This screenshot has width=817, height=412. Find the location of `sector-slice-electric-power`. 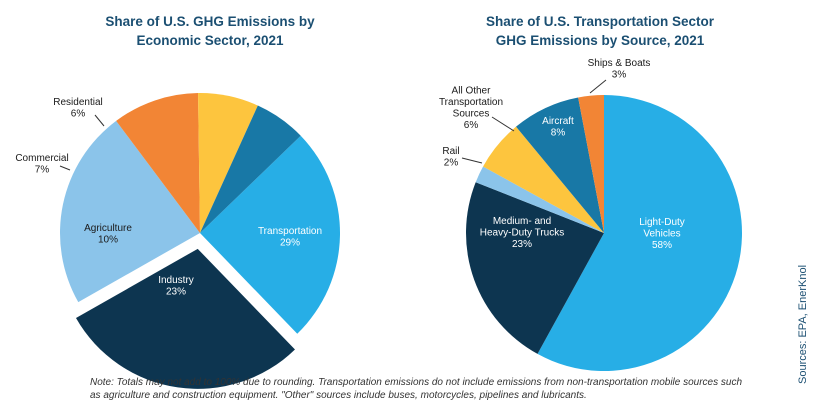

sector-slice-electric-power is located at coordinates (270, 234).